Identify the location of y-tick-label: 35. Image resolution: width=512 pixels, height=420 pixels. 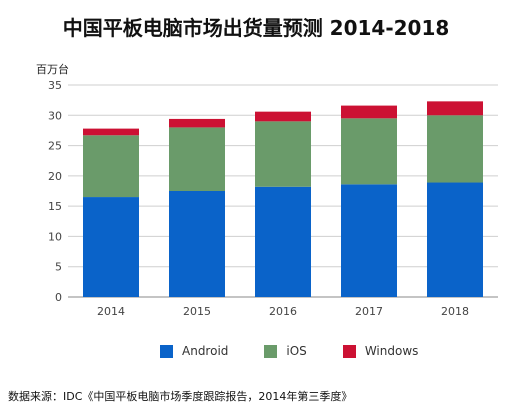
(55, 85).